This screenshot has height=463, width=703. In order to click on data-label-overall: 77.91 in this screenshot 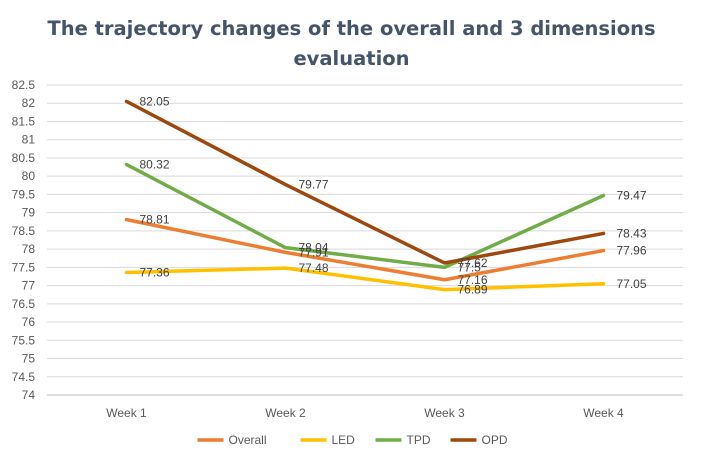, I will do `click(314, 252)`.